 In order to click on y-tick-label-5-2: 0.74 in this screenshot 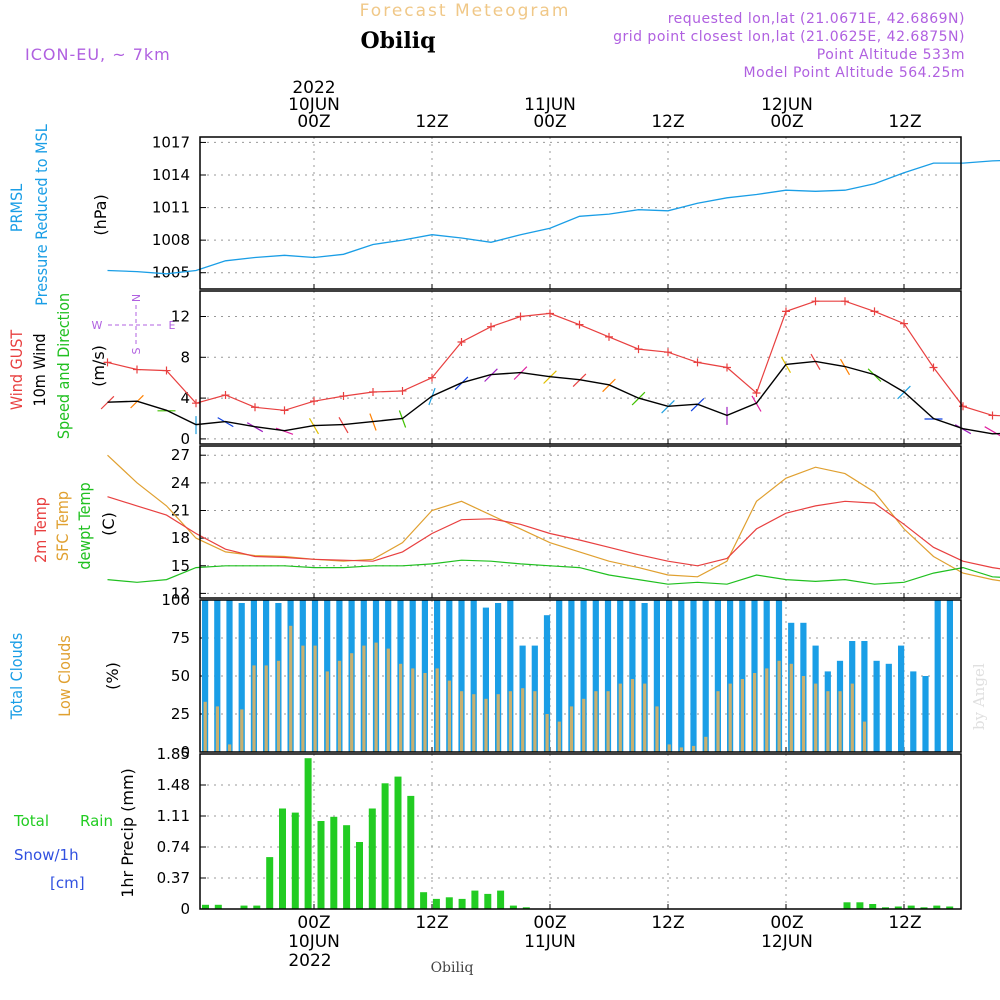, I will do `click(173, 847)`.